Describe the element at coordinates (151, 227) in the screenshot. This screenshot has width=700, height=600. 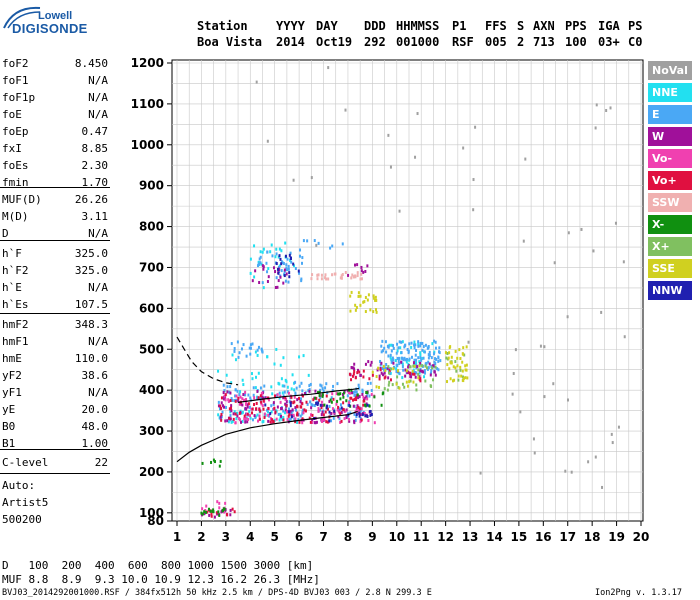
I see `y-tick-label: 800` at that location.